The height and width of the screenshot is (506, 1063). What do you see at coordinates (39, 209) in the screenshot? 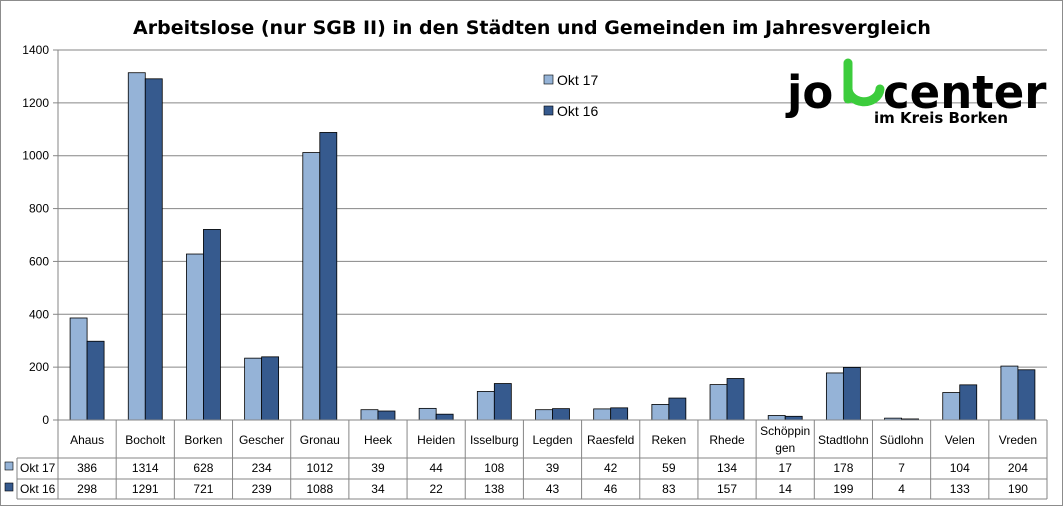
I see `y-tick-label: 800` at bounding box center [39, 209].